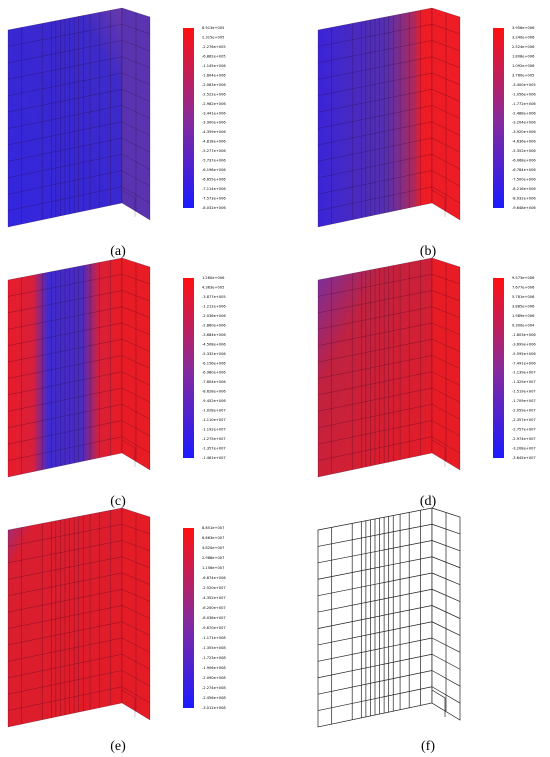 This screenshot has width=550, height=757. Describe the element at coordinates (214, 618) in the screenshot. I see `colorbar-label: -8.036e+007` at that location.